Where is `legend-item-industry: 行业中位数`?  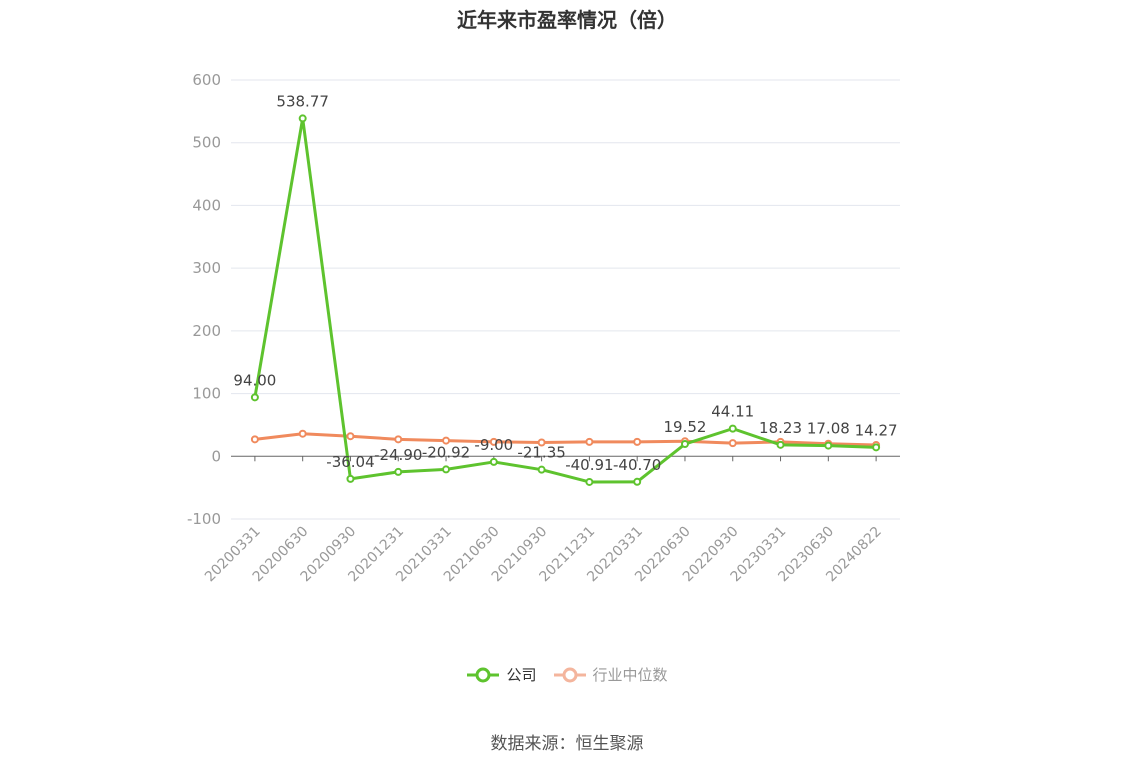 legend-item-industry: 行业中位数 is located at coordinates (610, 674).